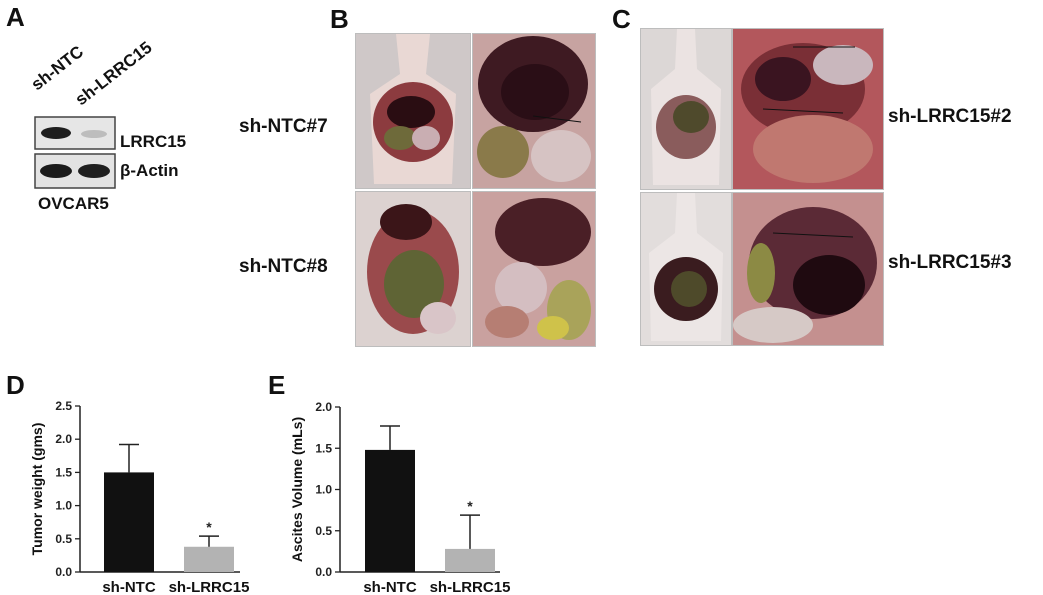  What do you see at coordinates (37, 489) in the screenshot?
I see `chart-d-y-axis-label: Tumor weight (gms)` at bounding box center [37, 489].